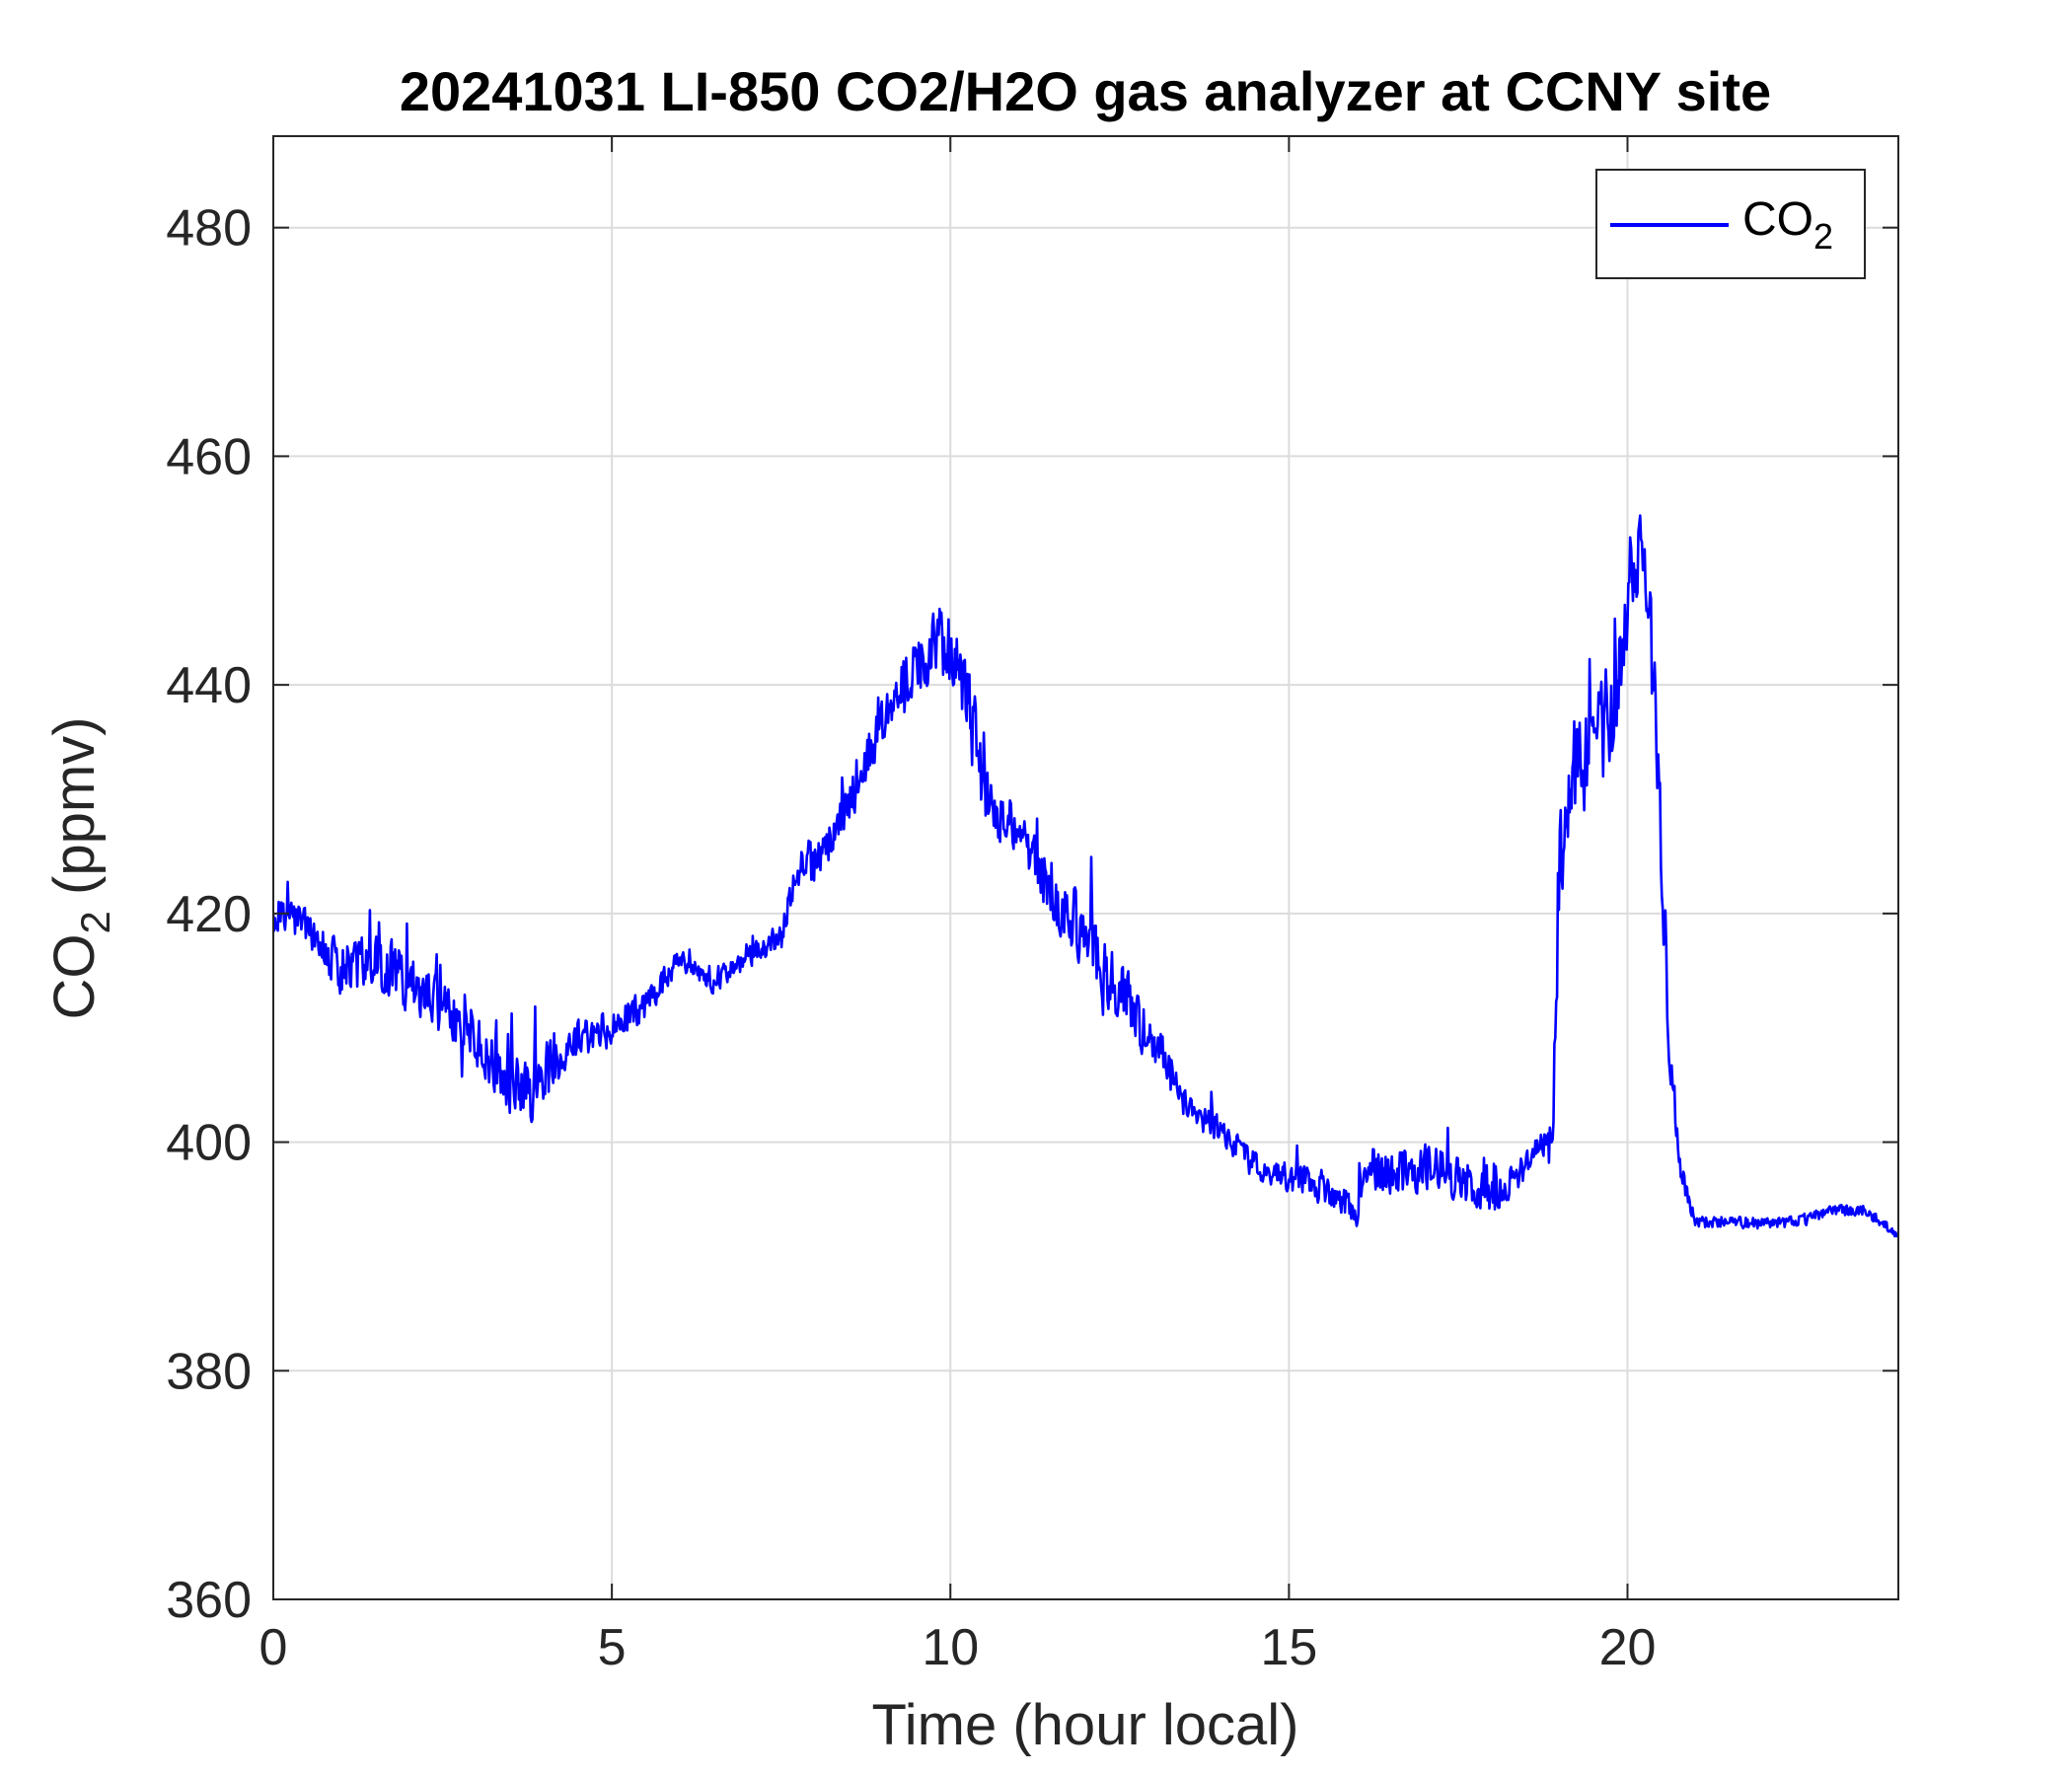 Image resolution: width=2072 pixels, height=1776 pixels. Describe the element at coordinates (1778, 219) in the screenshot. I see `legend-entry-co2: CO` at that location.